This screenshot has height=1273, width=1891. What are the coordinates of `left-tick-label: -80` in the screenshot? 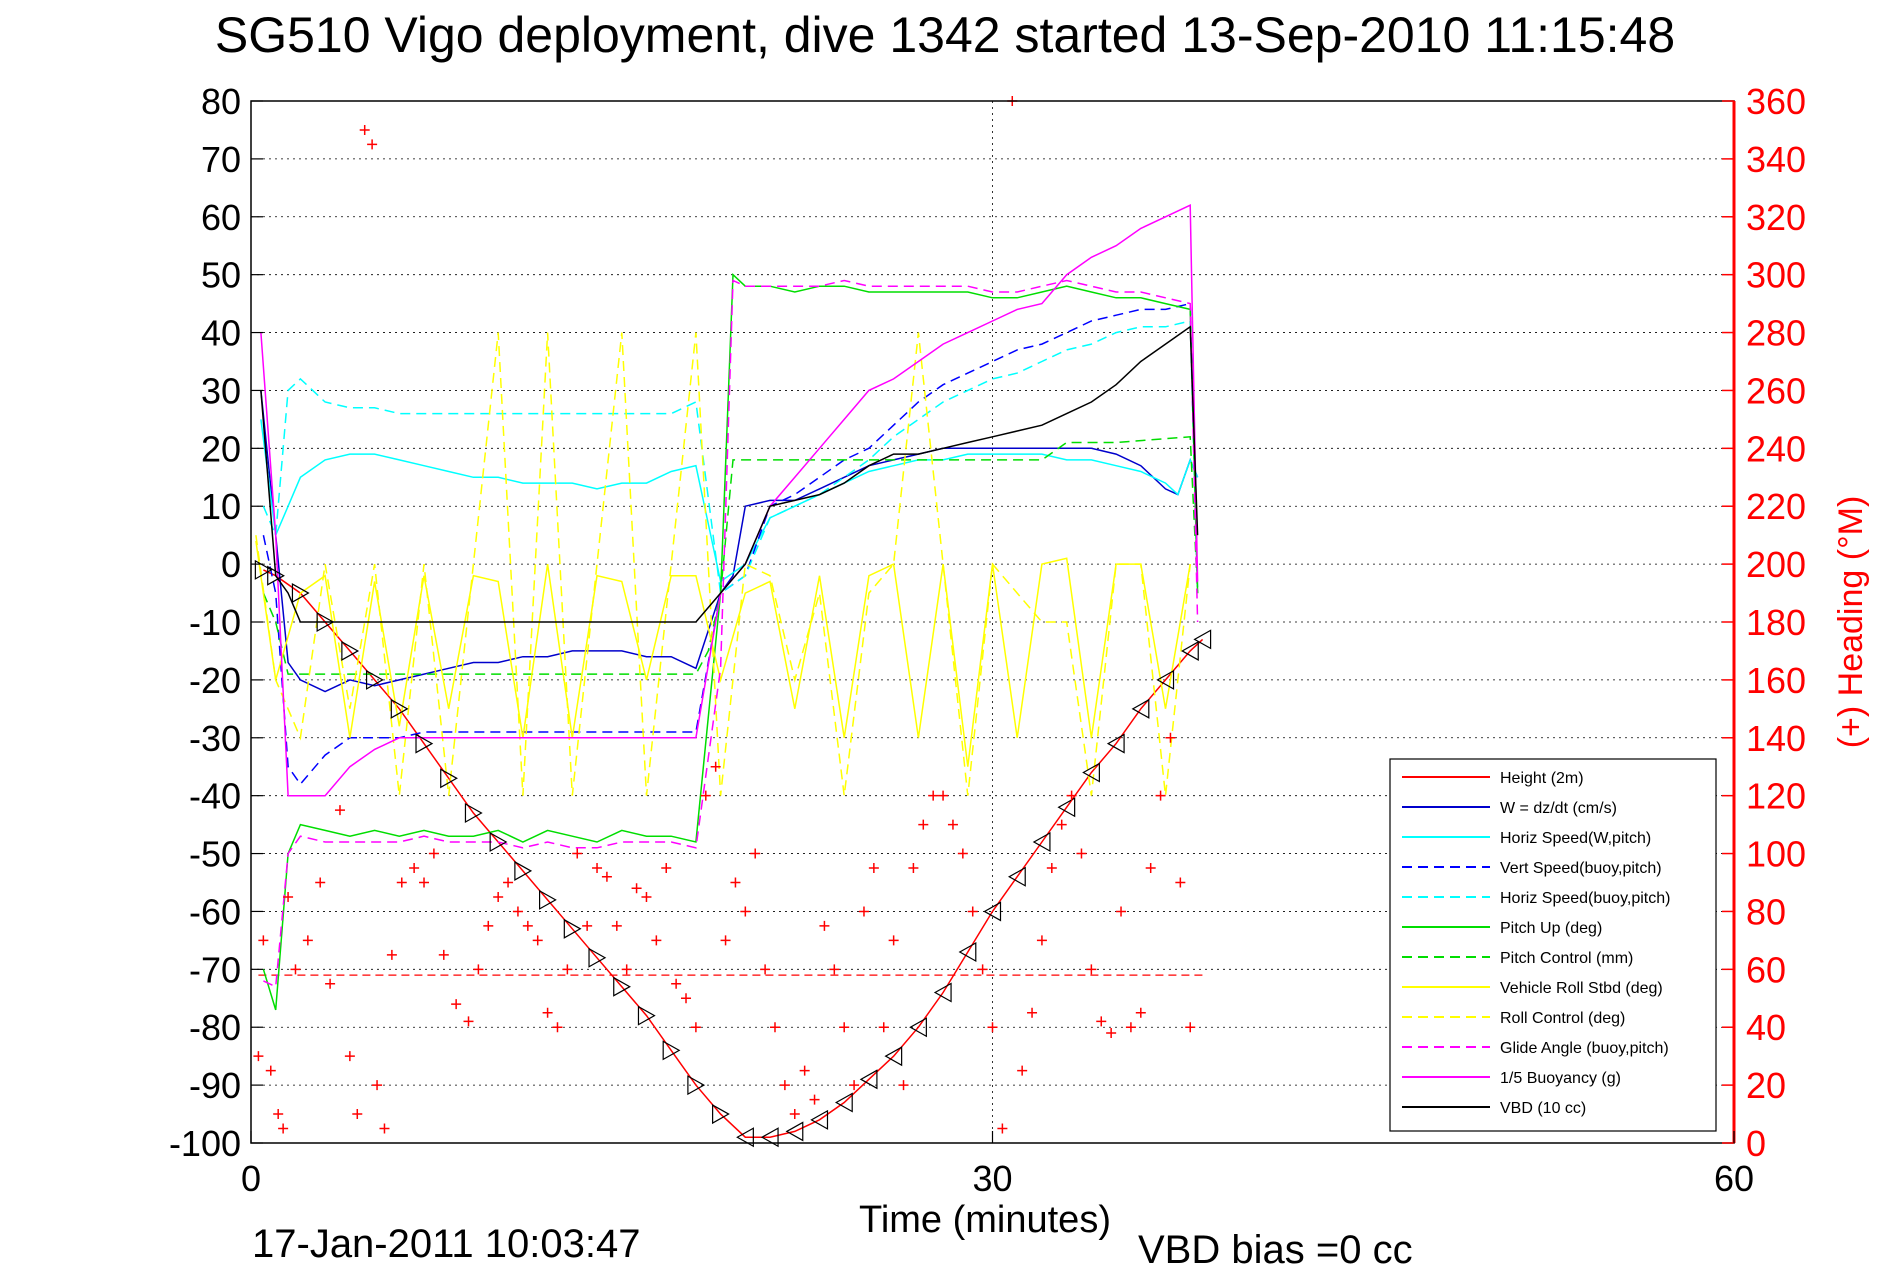 It's located at (215, 1027).